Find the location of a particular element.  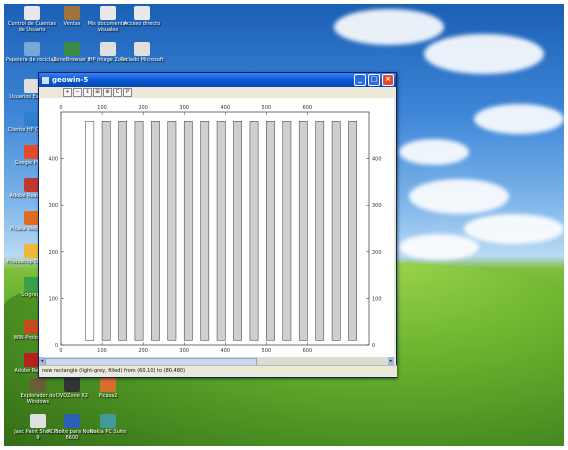

x-tick-label-bottom: 200 is located at coordinates (143, 351).